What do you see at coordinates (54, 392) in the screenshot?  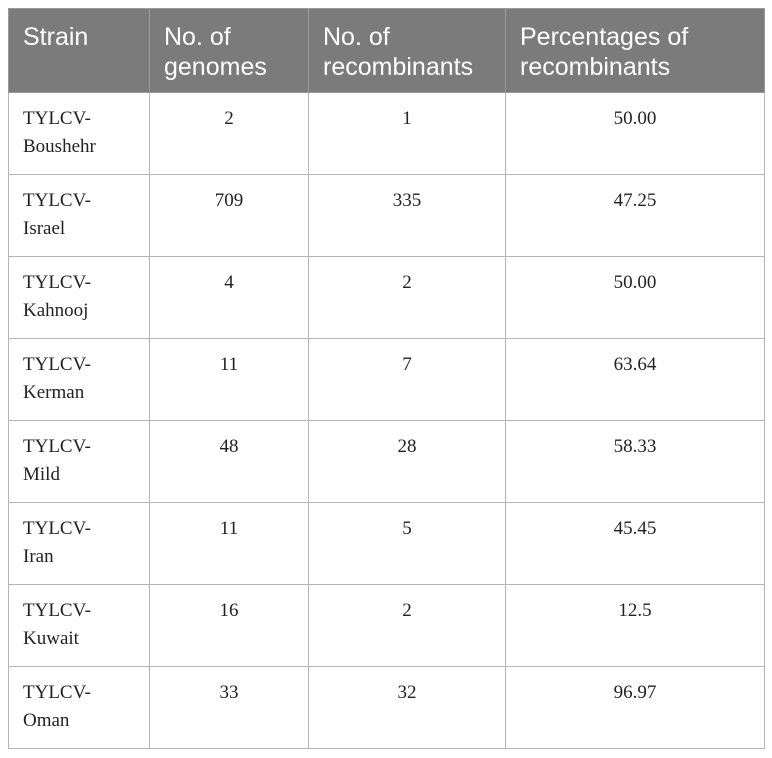 I see `strain-name: Kerman` at bounding box center [54, 392].